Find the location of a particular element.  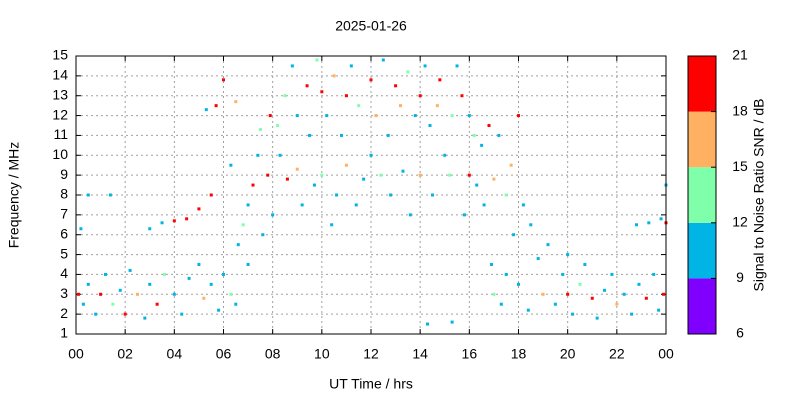

y-axis-label: Frequency / MHz is located at coordinates (14, 195).